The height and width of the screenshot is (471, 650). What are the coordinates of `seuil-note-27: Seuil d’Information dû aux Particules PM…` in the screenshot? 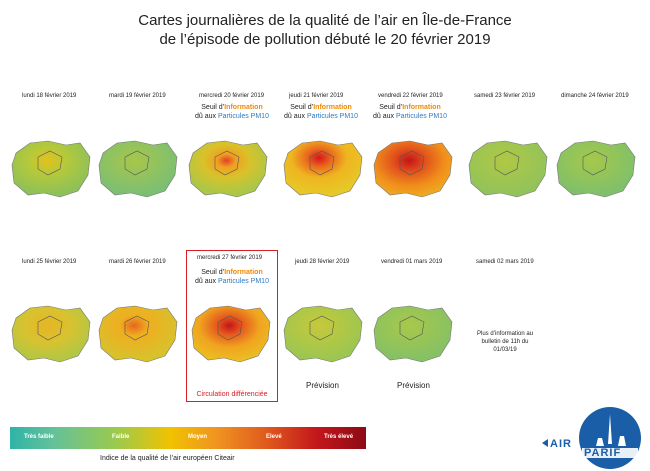 It's located at (232, 277).